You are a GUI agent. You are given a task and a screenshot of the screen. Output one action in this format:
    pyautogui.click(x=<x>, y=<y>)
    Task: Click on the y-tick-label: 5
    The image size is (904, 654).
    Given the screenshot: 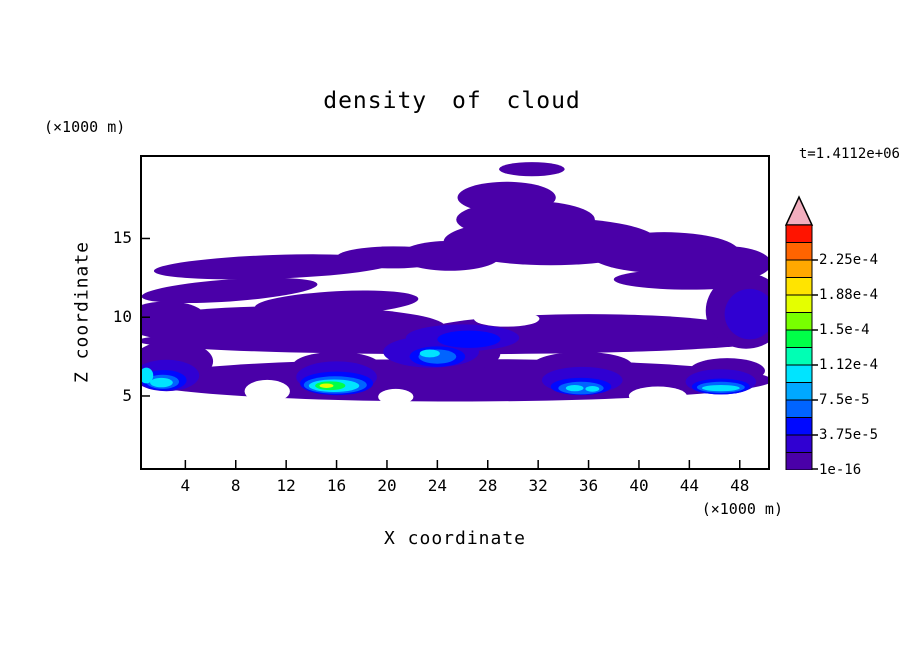 What is the action you would take?
    pyautogui.click(x=127, y=395)
    